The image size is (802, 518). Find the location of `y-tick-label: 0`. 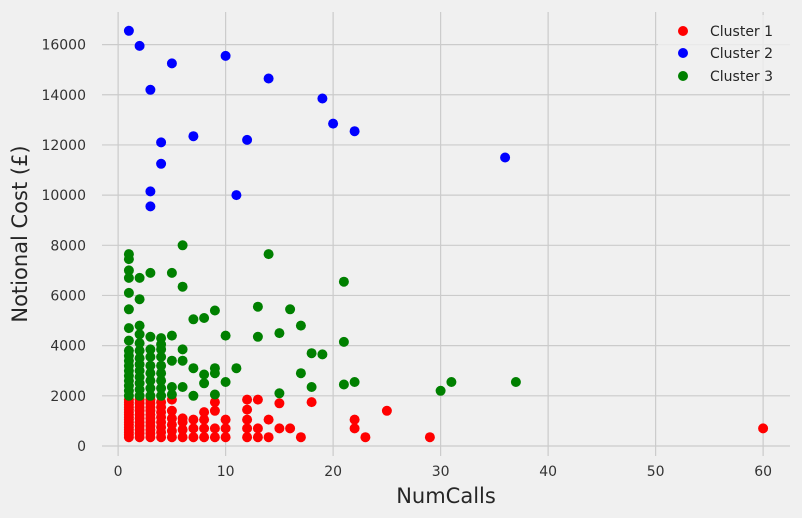

y-tick-label: 0 is located at coordinates (81, 447).